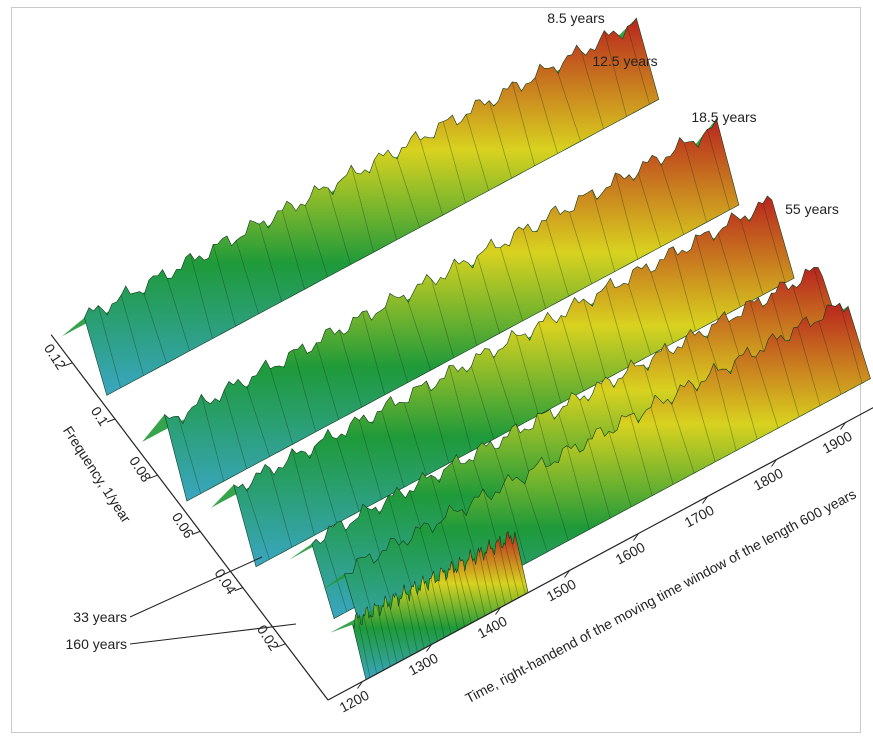 Image resolution: width=873 pixels, height=738 pixels. I want to click on frequency-tick-label: 0.06, so click(183, 525).